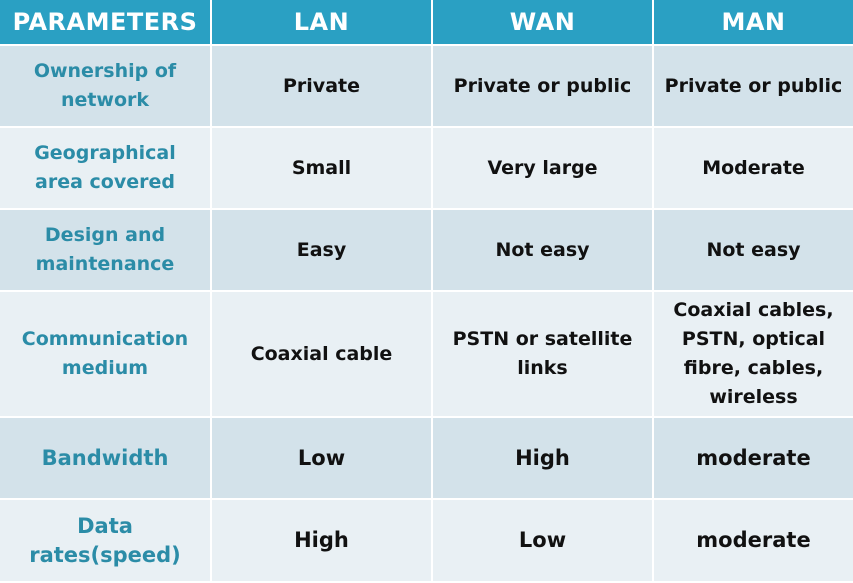  I want to click on row-area-wan: Very large, so click(543, 169).